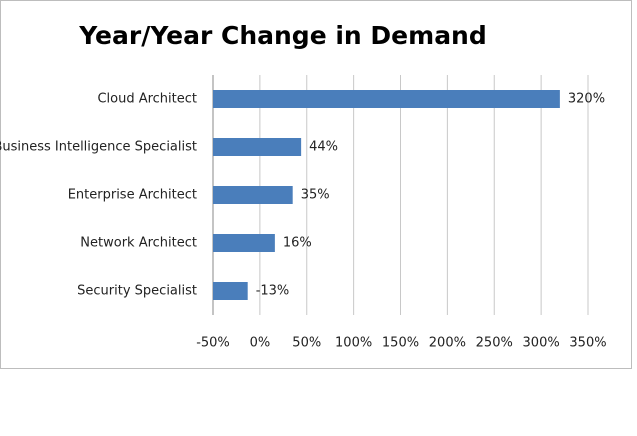 This screenshot has width=637, height=436. Describe the element at coordinates (494, 343) in the screenshot. I see `x-tick-label: 250%` at that location.